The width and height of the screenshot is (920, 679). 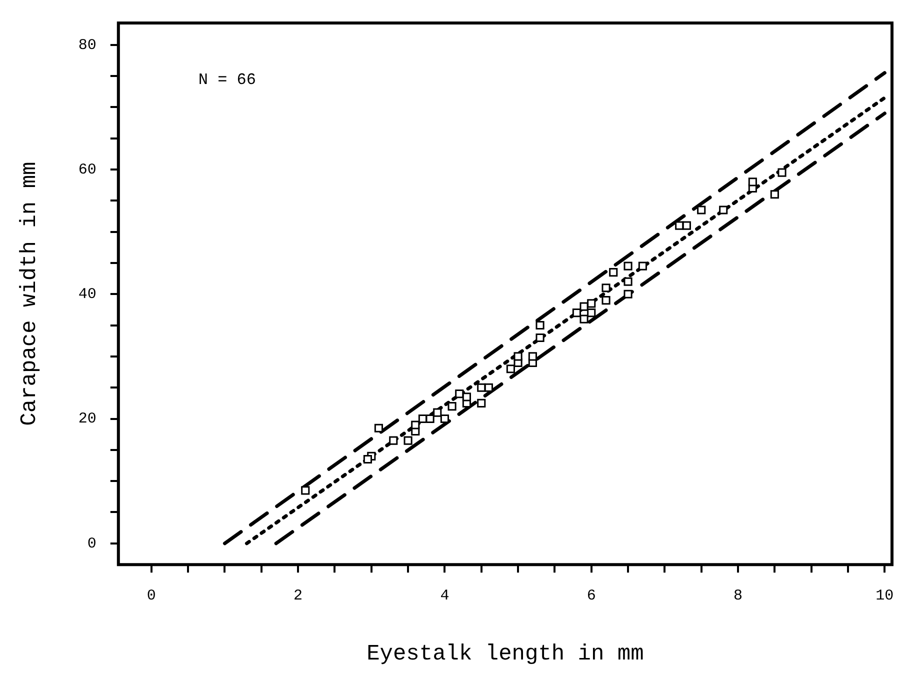 I want to click on x-tick-label: 10, so click(x=885, y=596).